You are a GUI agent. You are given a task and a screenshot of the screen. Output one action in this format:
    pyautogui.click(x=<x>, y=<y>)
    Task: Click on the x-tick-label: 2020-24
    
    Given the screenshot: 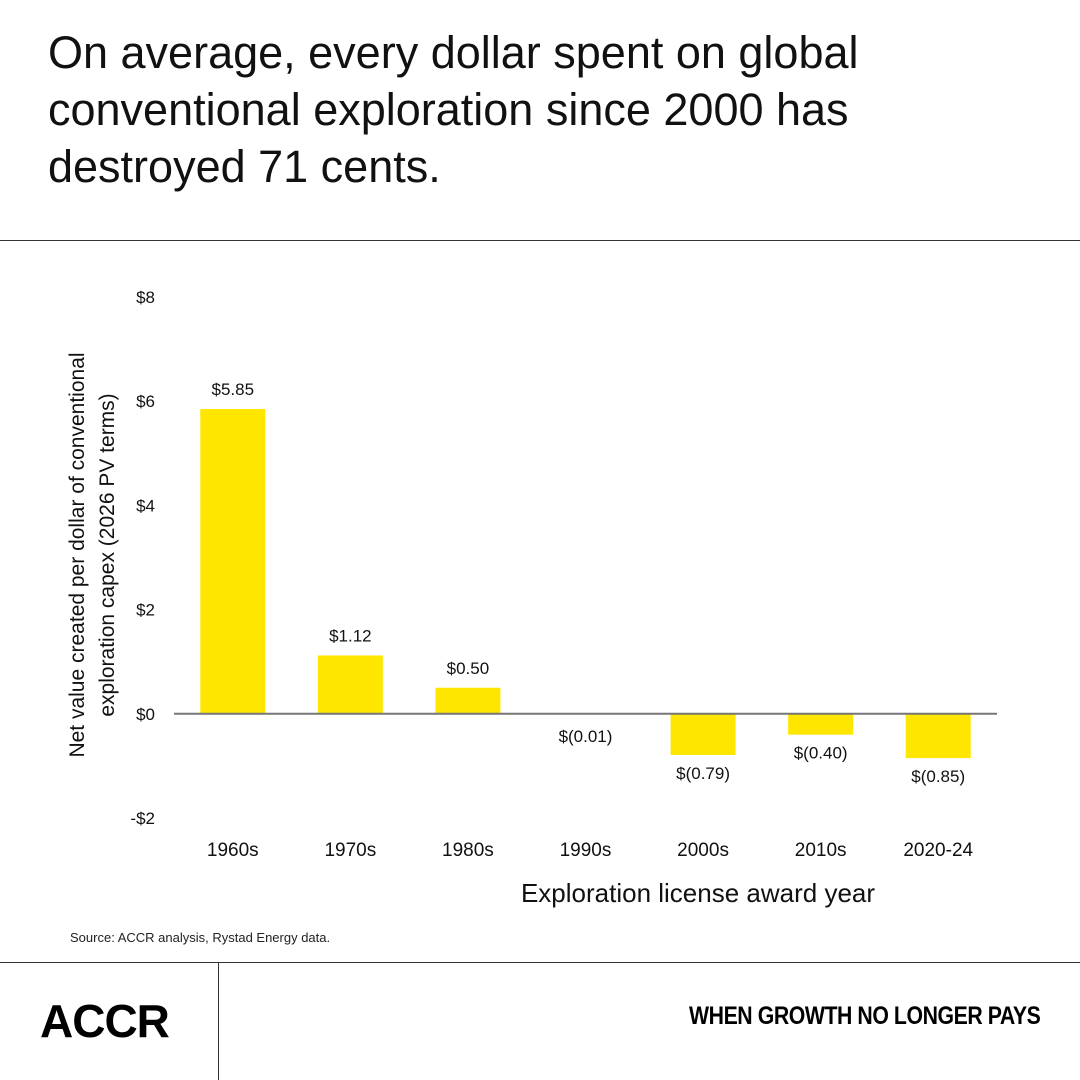 What is the action you would take?
    pyautogui.click(x=938, y=850)
    